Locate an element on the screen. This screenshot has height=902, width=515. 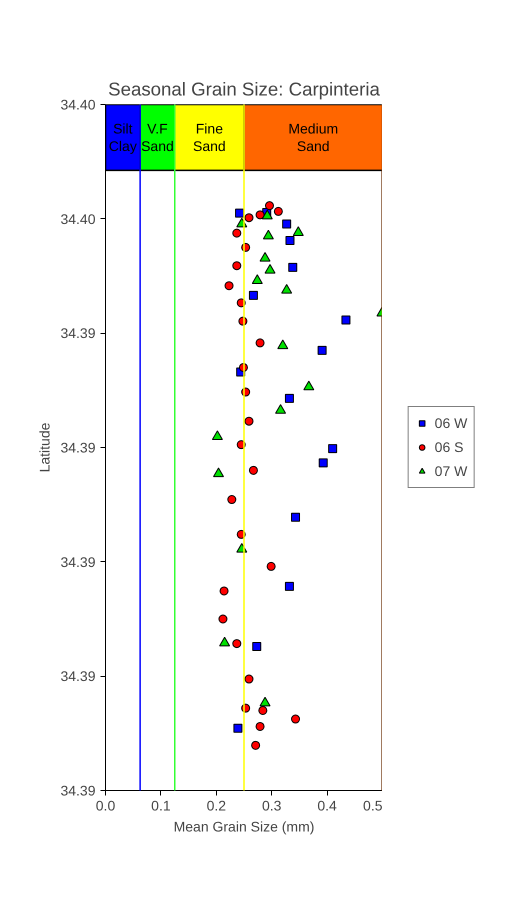
x-tick-label: 0.2 is located at coordinates (216, 806).